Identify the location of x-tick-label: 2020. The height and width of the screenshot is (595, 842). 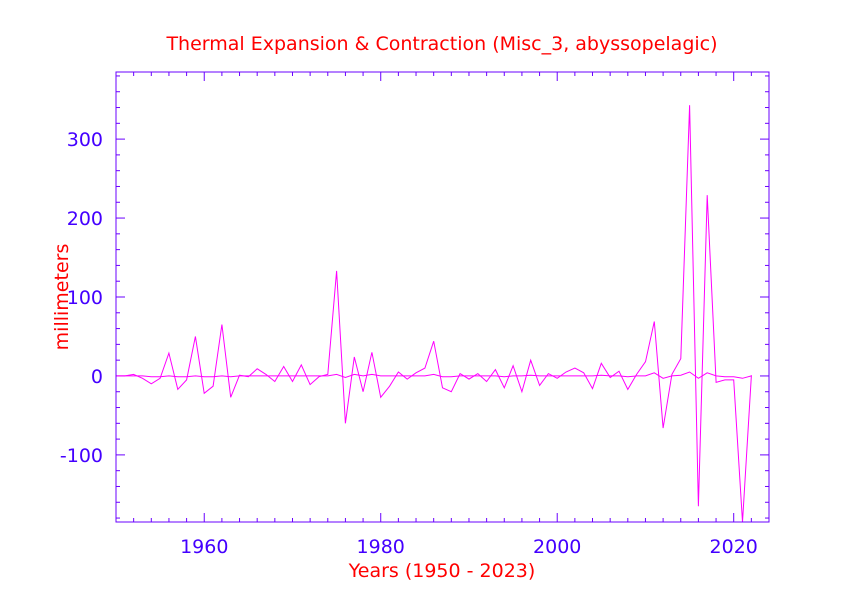
(734, 547).